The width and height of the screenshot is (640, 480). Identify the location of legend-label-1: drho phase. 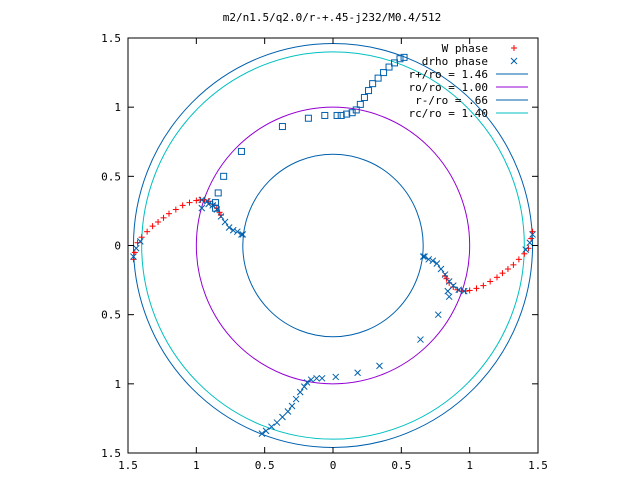
(455, 61).